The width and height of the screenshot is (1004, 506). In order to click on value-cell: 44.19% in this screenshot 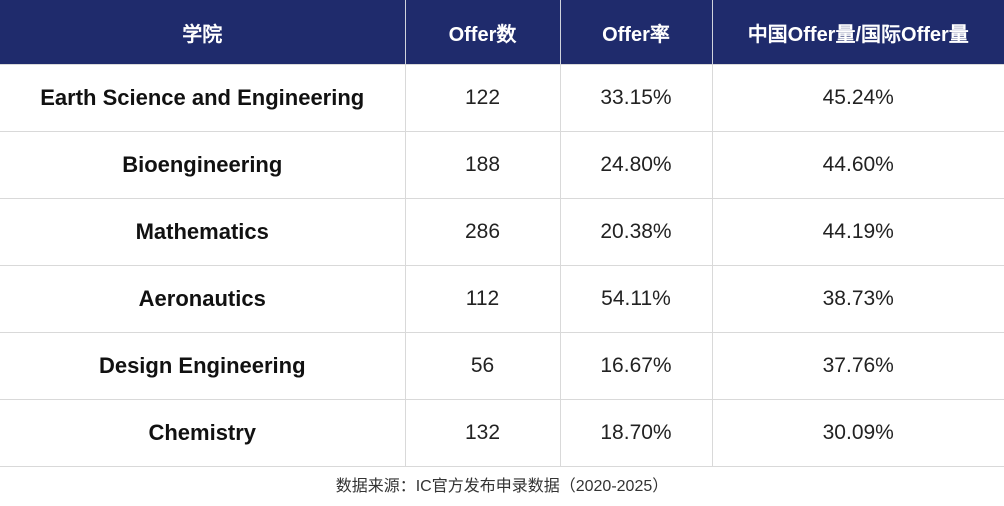, I will do `click(857, 232)`.